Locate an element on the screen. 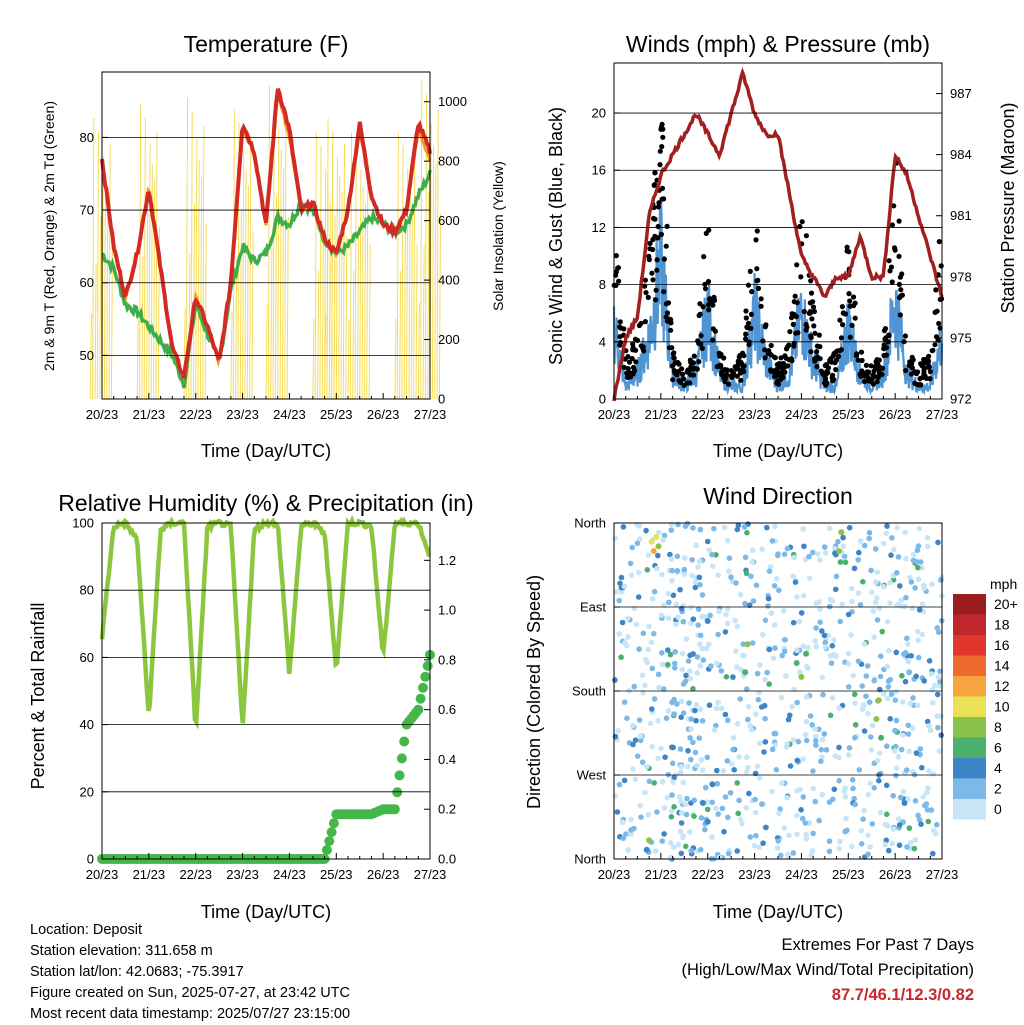 The image size is (1024, 1025). x-tick-label: 26/23 is located at coordinates (383, 874).